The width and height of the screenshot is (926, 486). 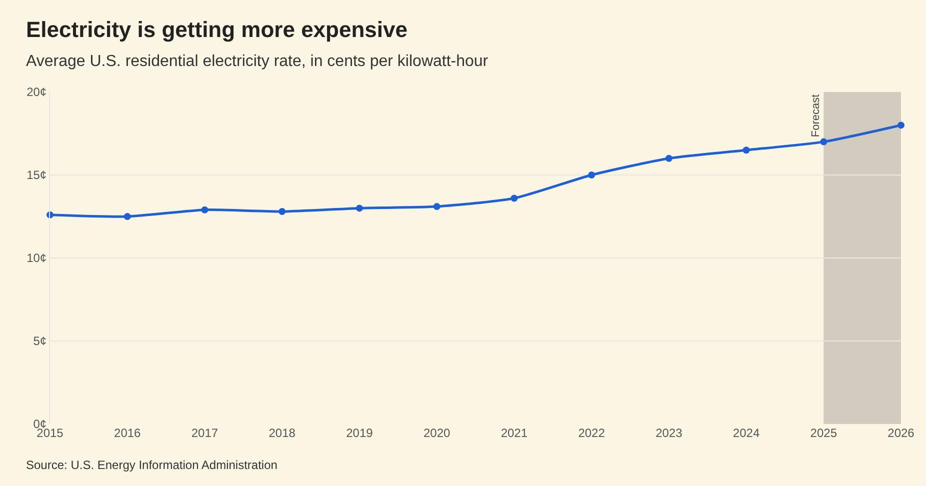 I want to click on chart-title: Electricity is getting more expensive, so click(x=217, y=29).